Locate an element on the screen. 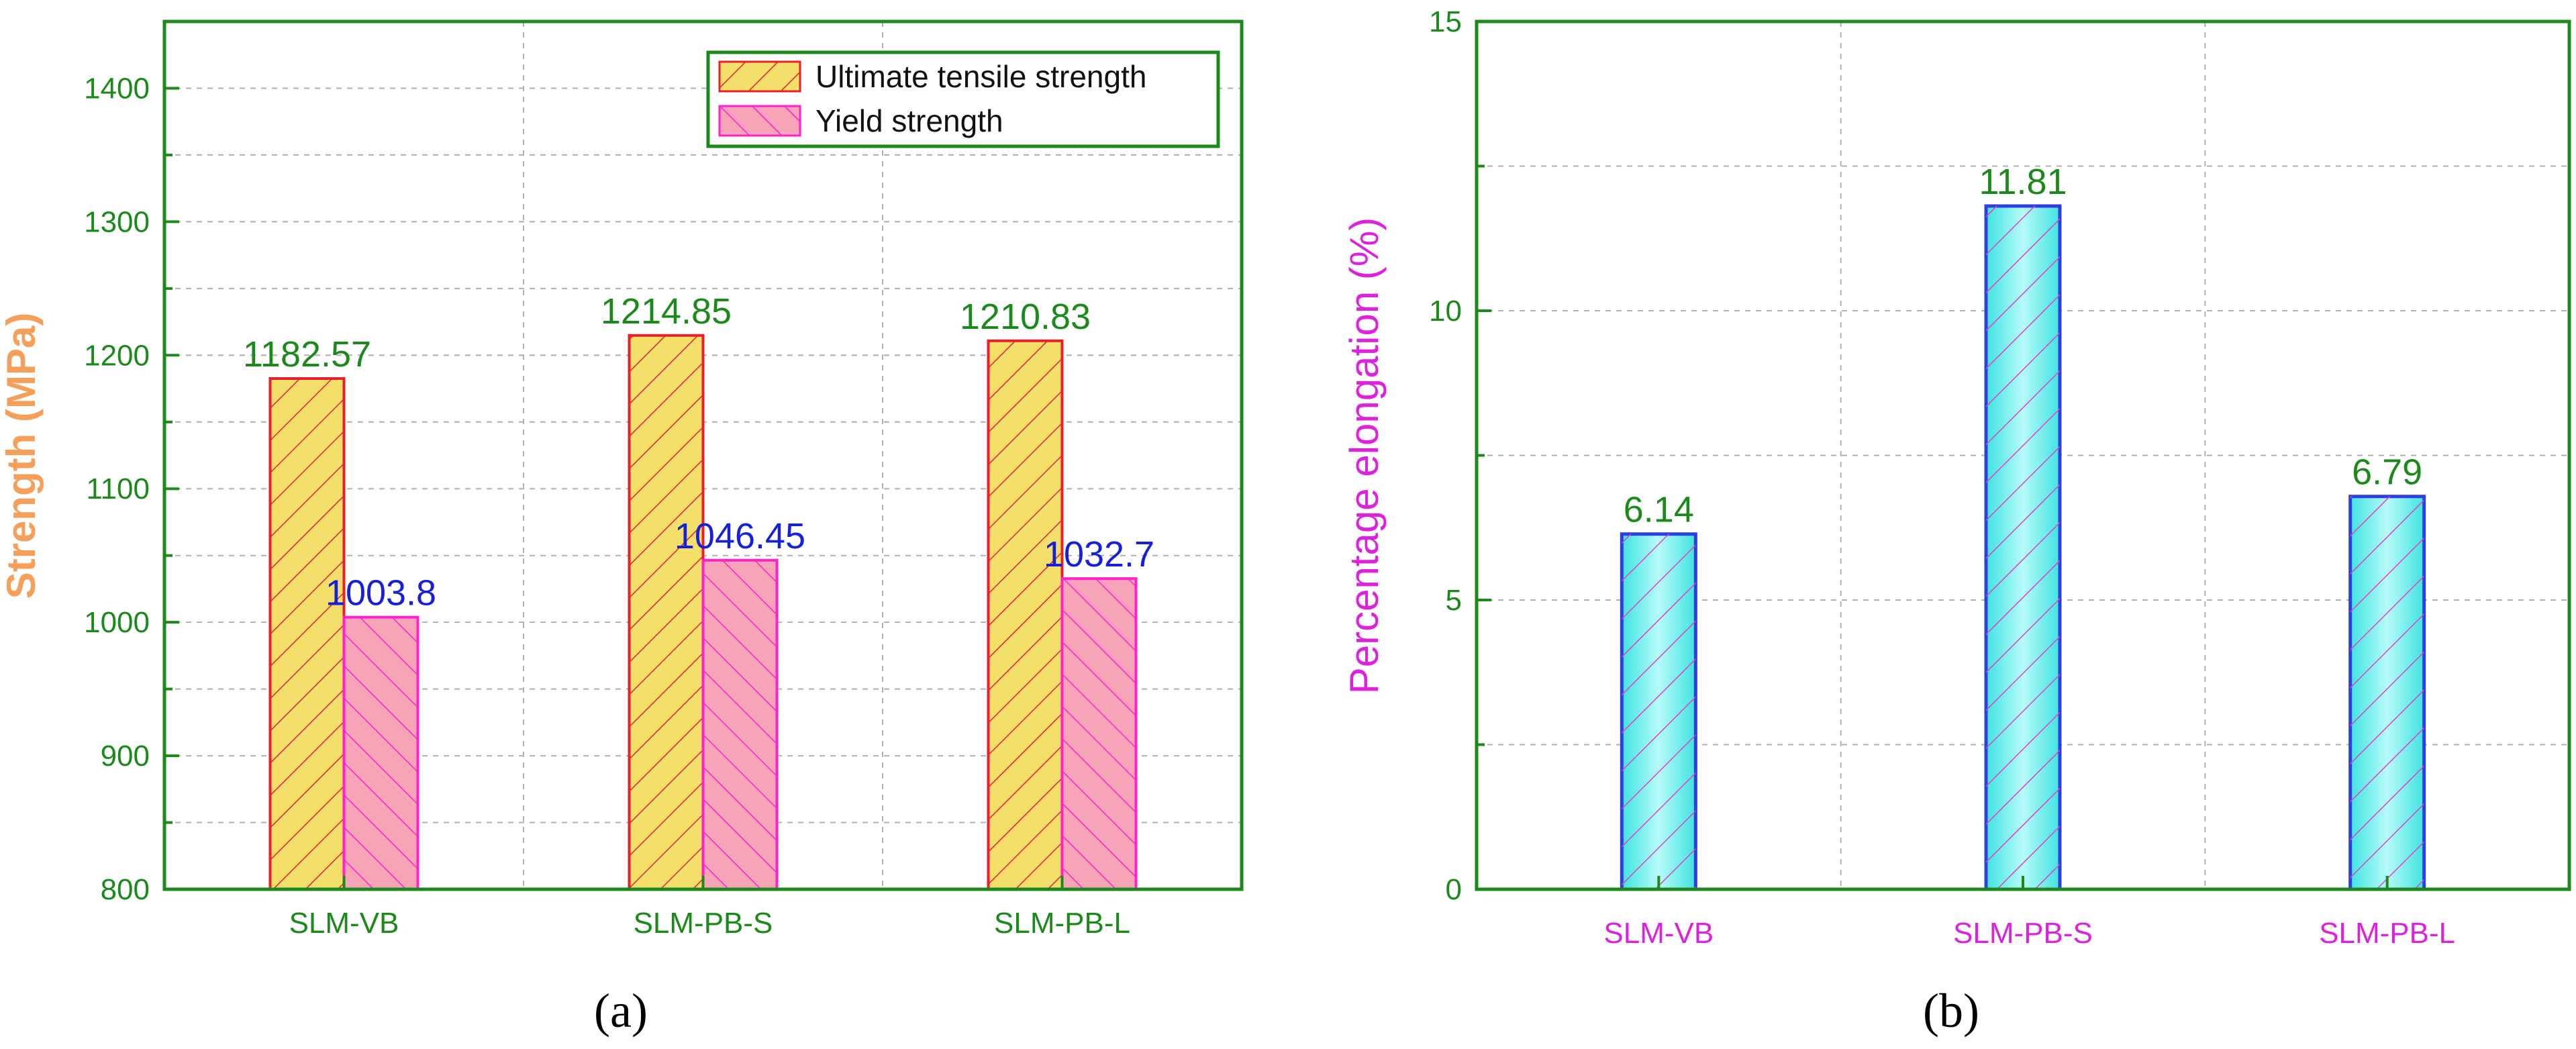  value-label-elongation: 6.14 is located at coordinates (1659, 510).